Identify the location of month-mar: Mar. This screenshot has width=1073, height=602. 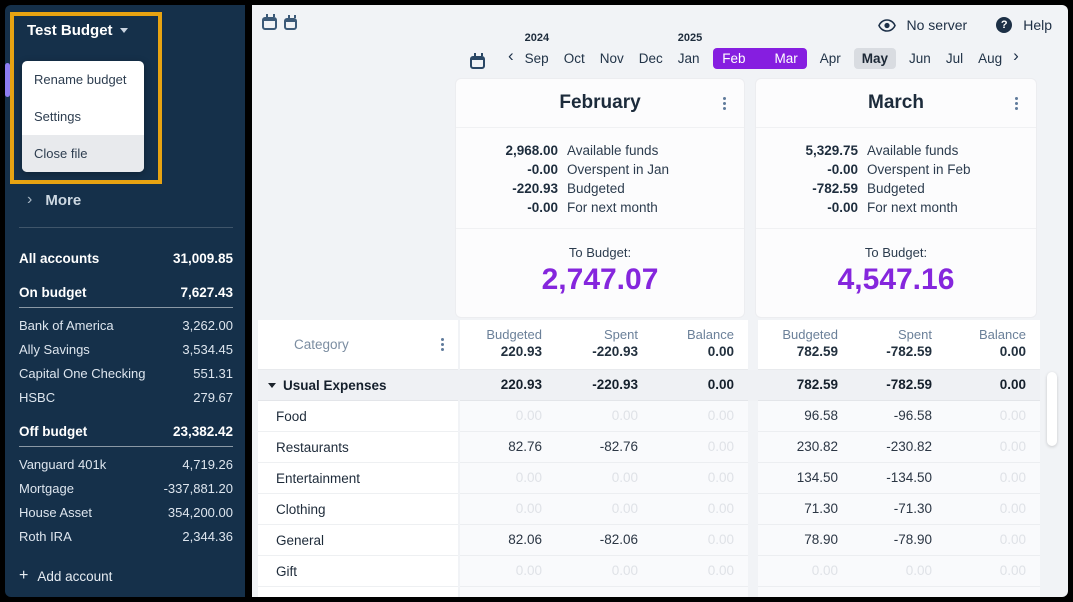
(786, 58).